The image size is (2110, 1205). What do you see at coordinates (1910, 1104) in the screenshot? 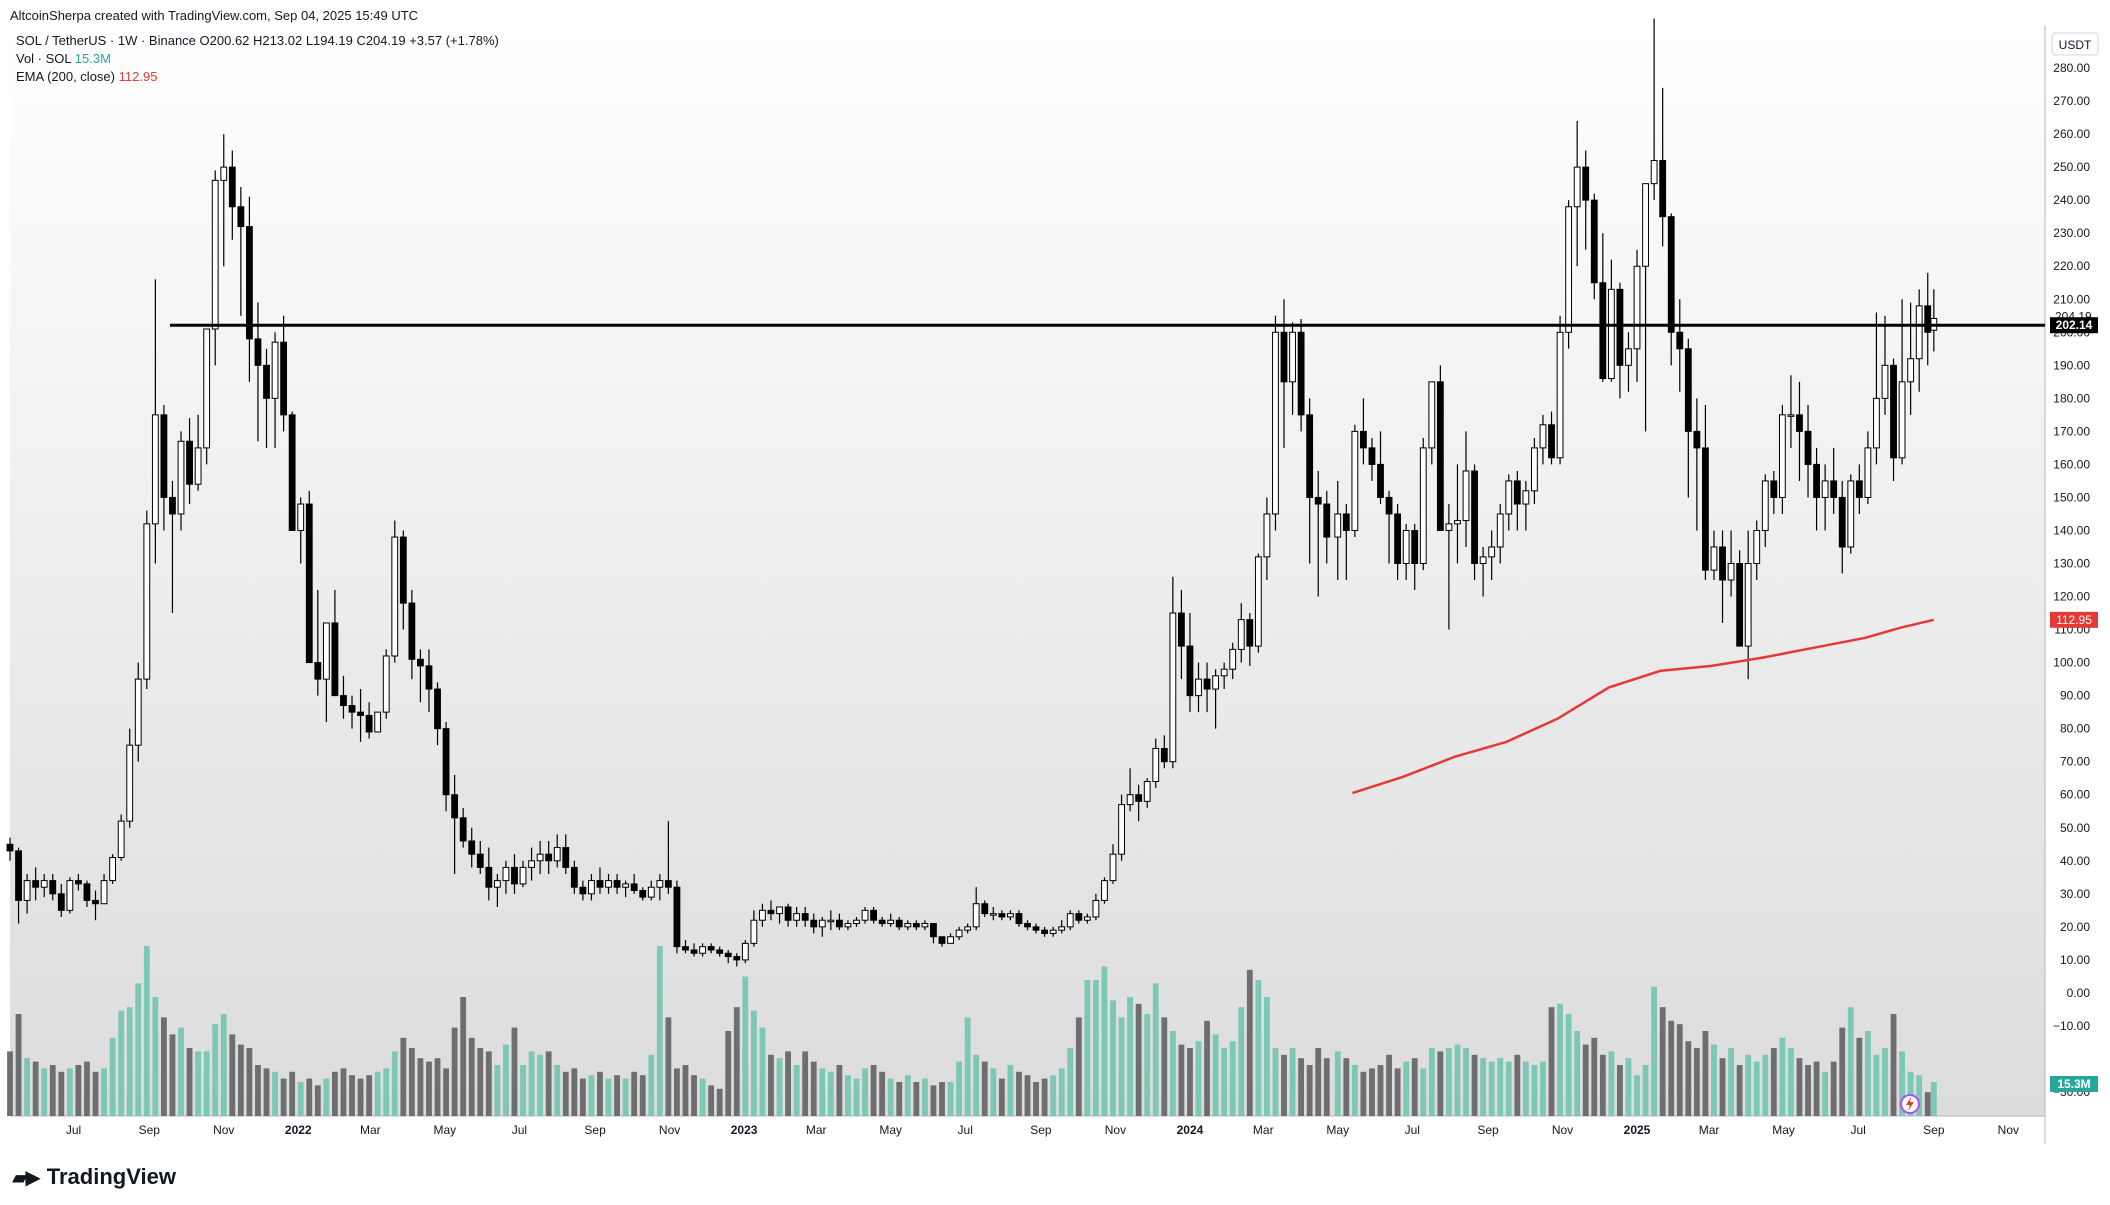
I see `replay-icon` at bounding box center [1910, 1104].